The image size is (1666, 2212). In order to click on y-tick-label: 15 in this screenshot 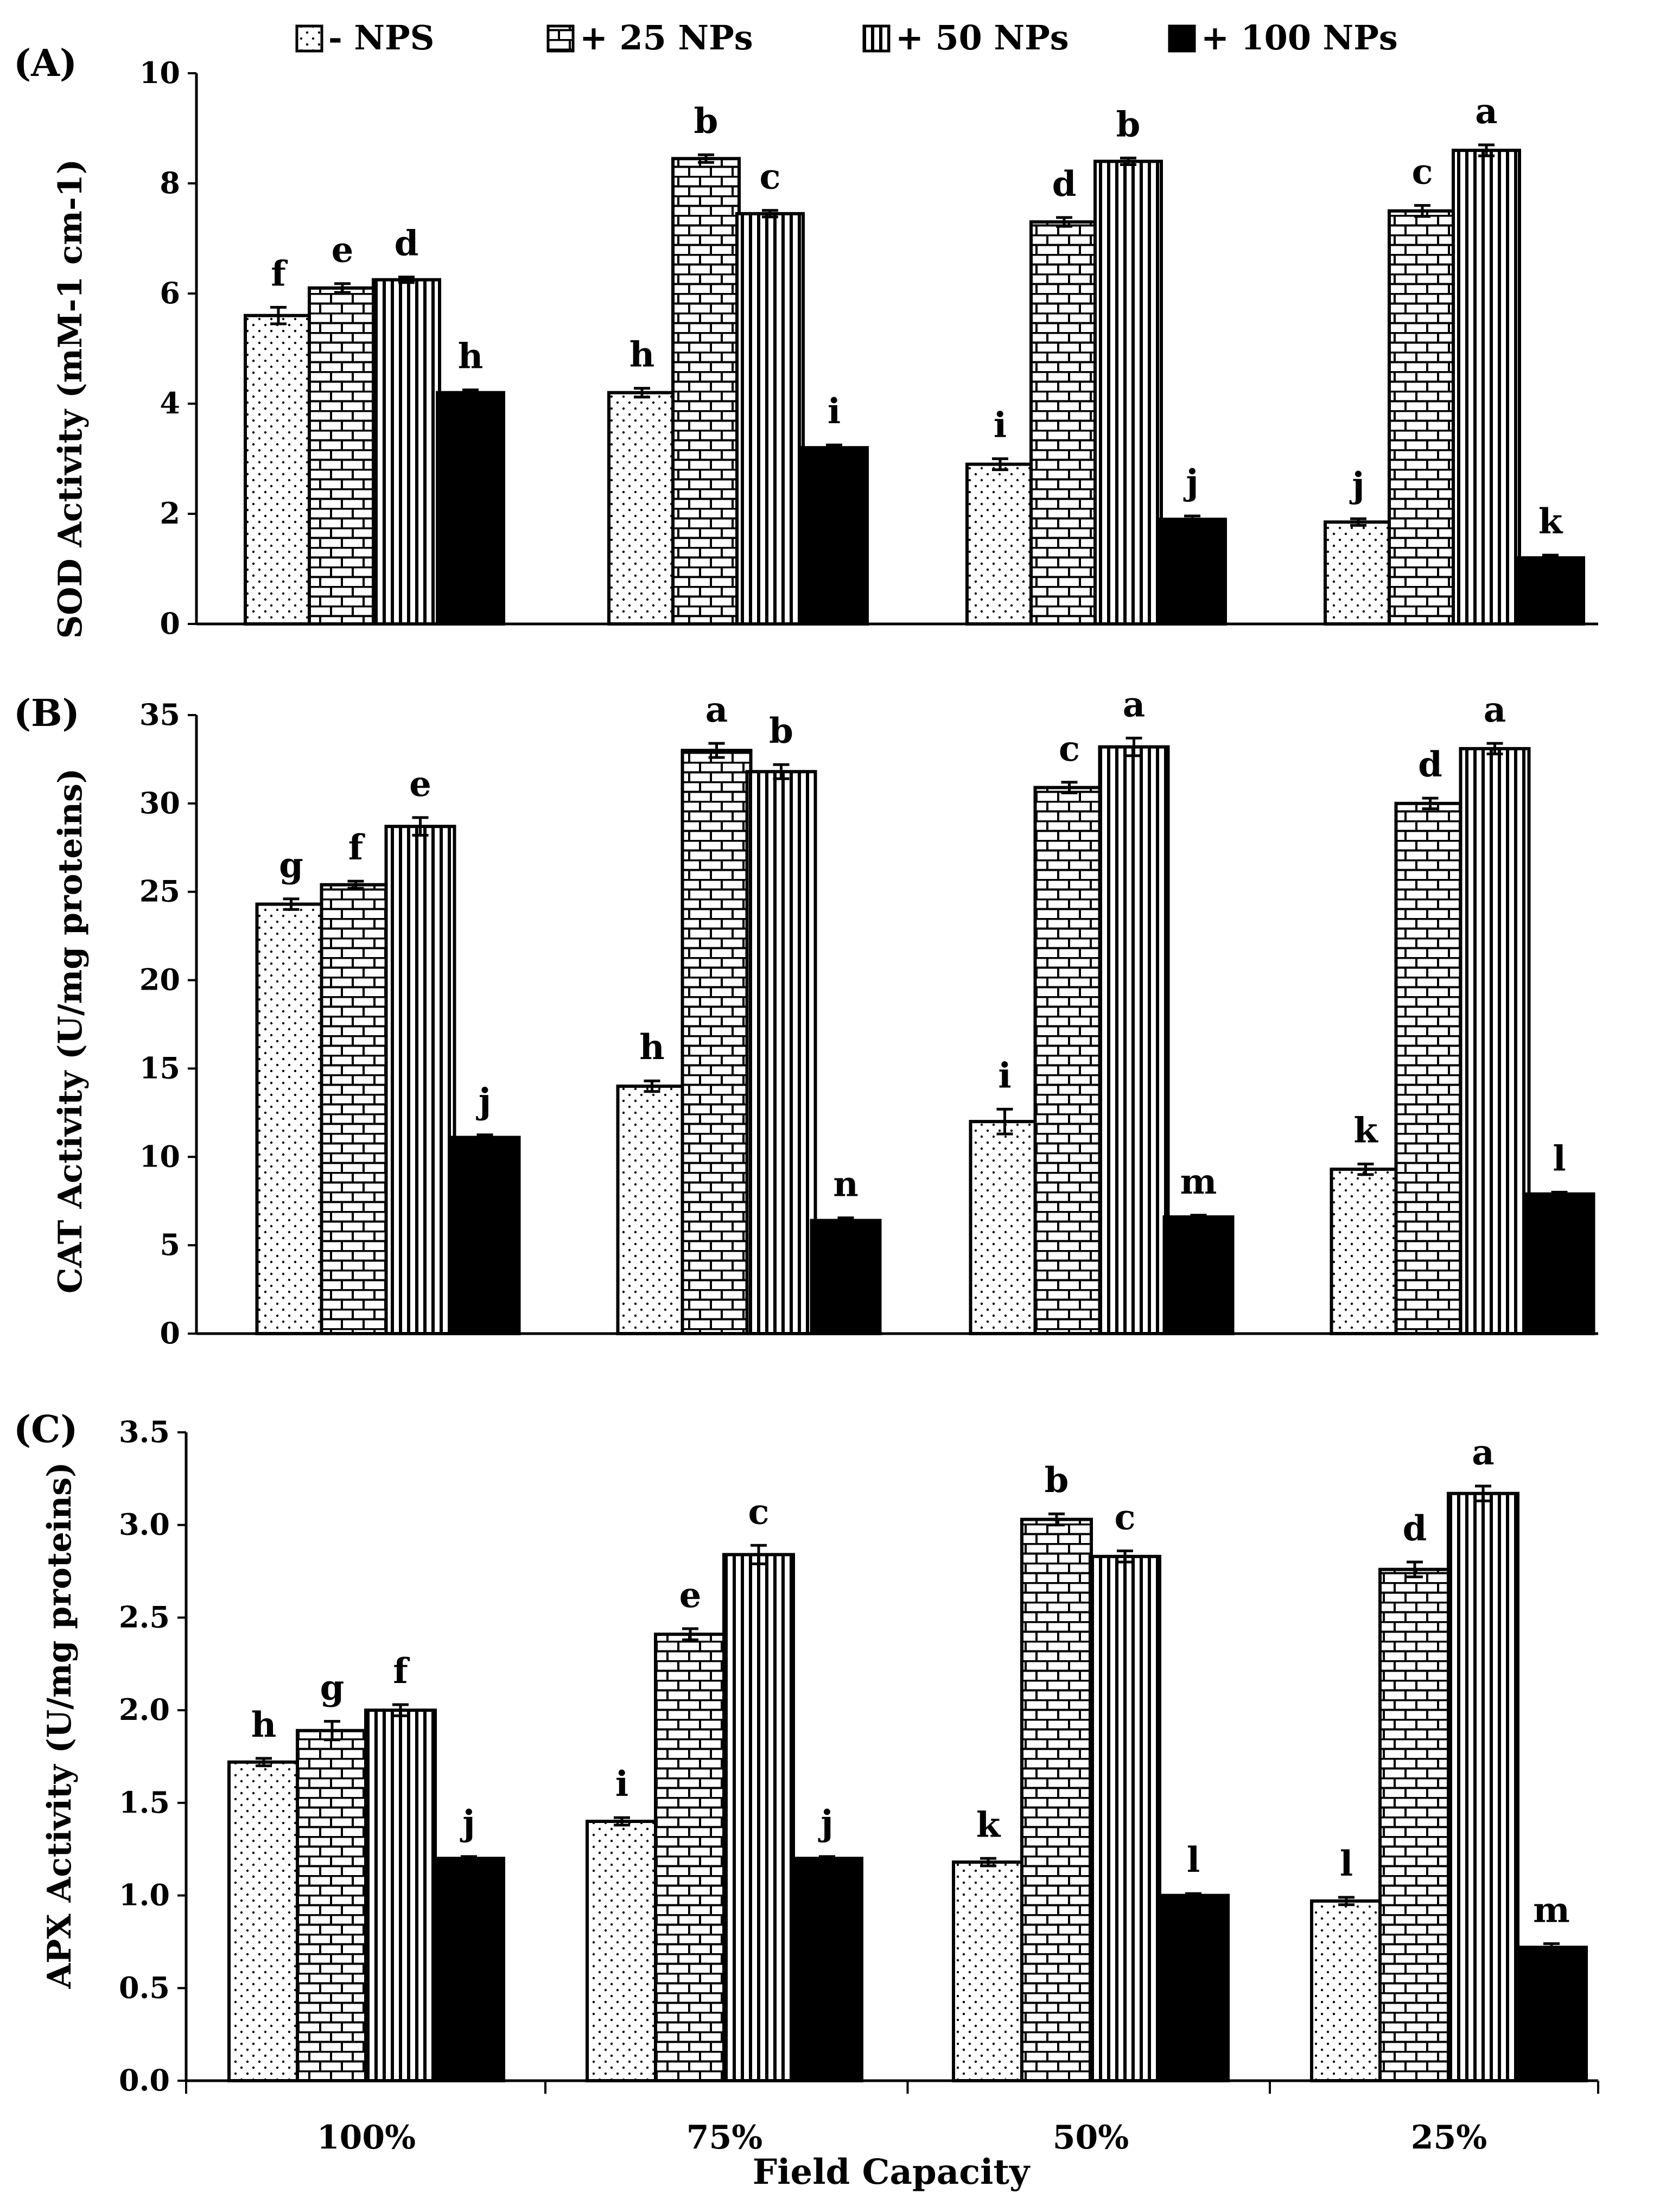, I will do `click(159, 1067)`.